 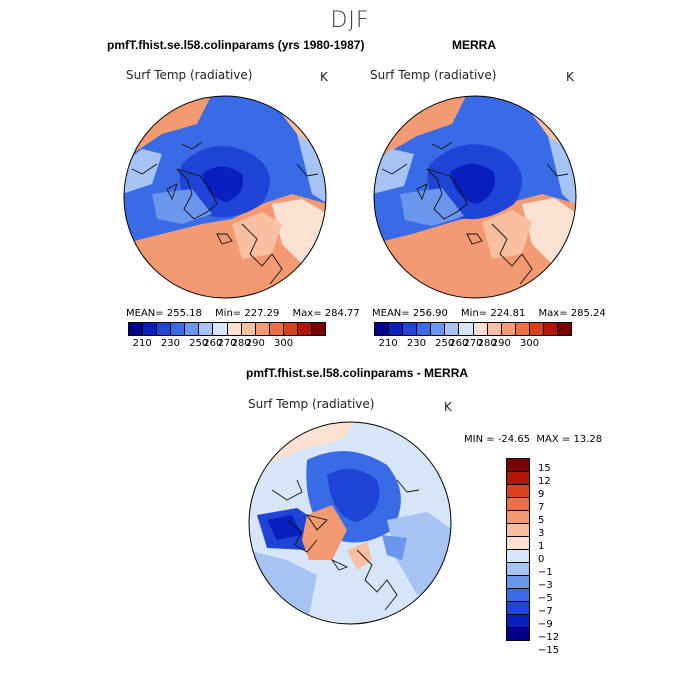 I want to click on colorbar-tick-label: 15, so click(x=544, y=468).